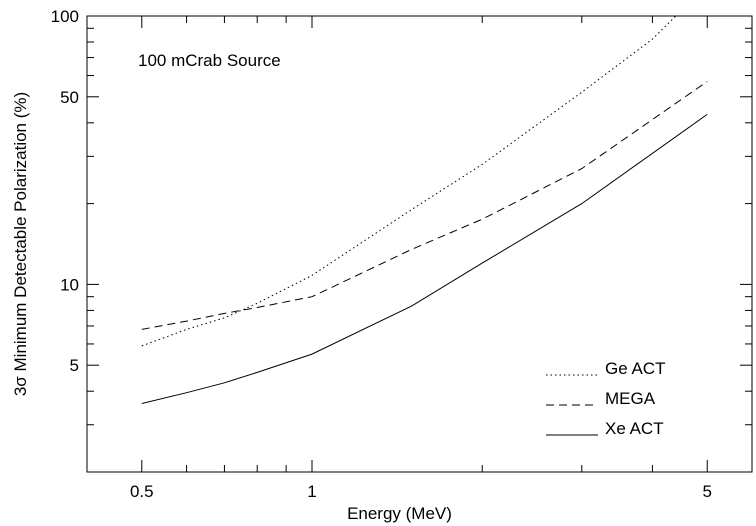 The width and height of the screenshot is (756, 526). Describe the element at coordinates (74, 365) in the screenshot. I see `y-tick-label: 5` at that location.